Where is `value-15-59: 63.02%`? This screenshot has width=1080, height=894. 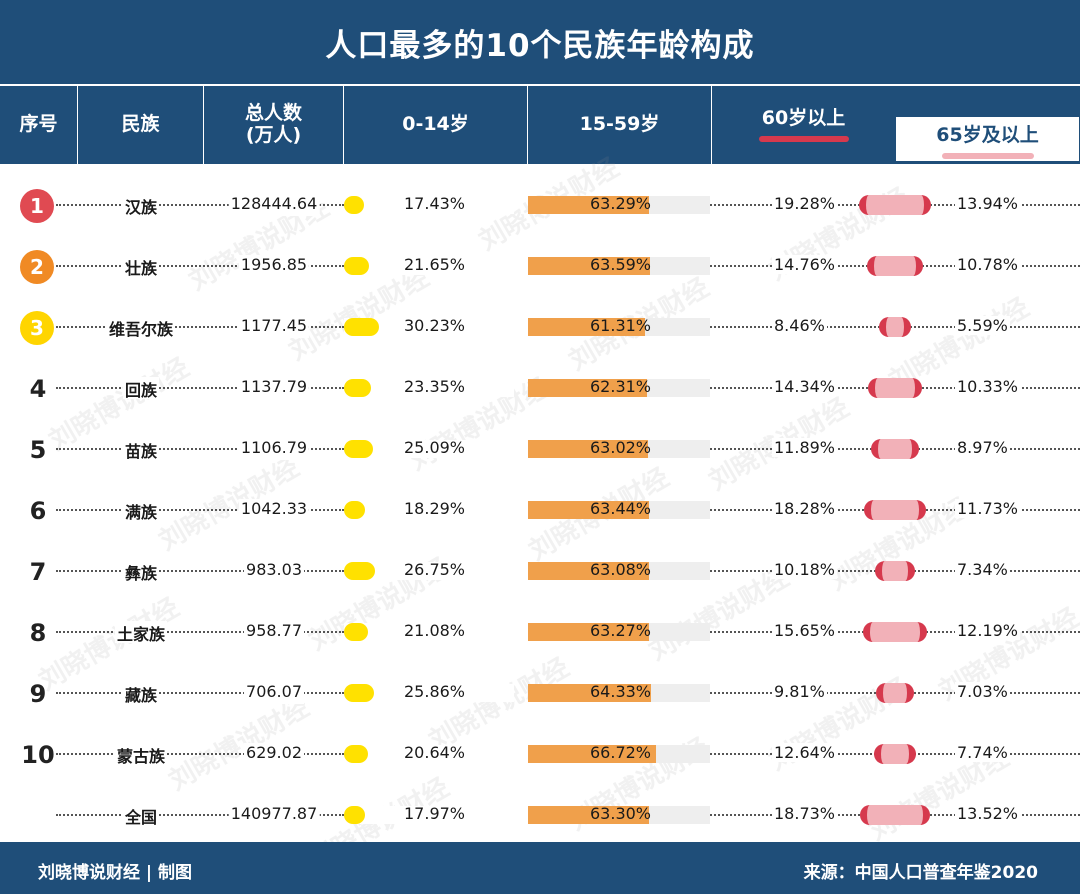 value-15-59: 63.02% is located at coordinates (621, 447).